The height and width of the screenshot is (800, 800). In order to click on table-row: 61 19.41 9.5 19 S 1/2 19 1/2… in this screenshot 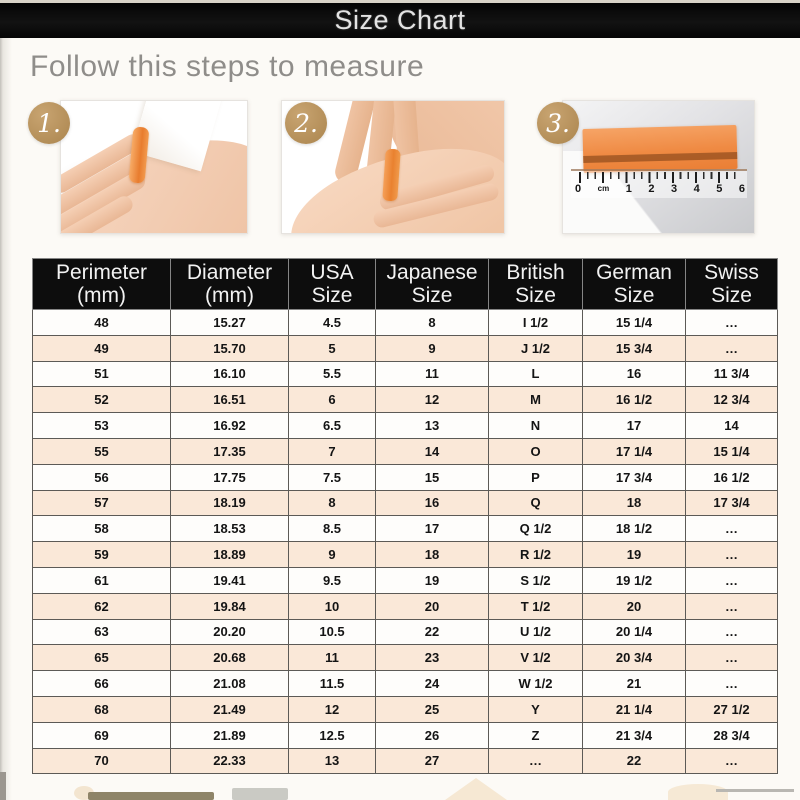, I will do `click(405, 580)`.